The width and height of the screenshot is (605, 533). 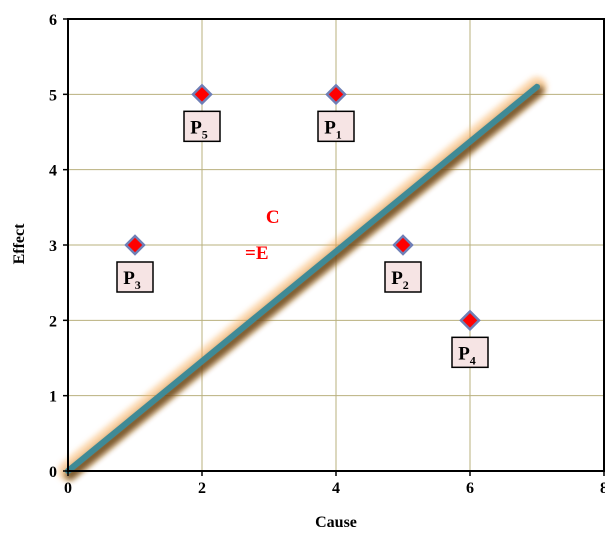 What do you see at coordinates (257, 253) in the screenshot?
I see `annotation-line-2: =E` at bounding box center [257, 253].